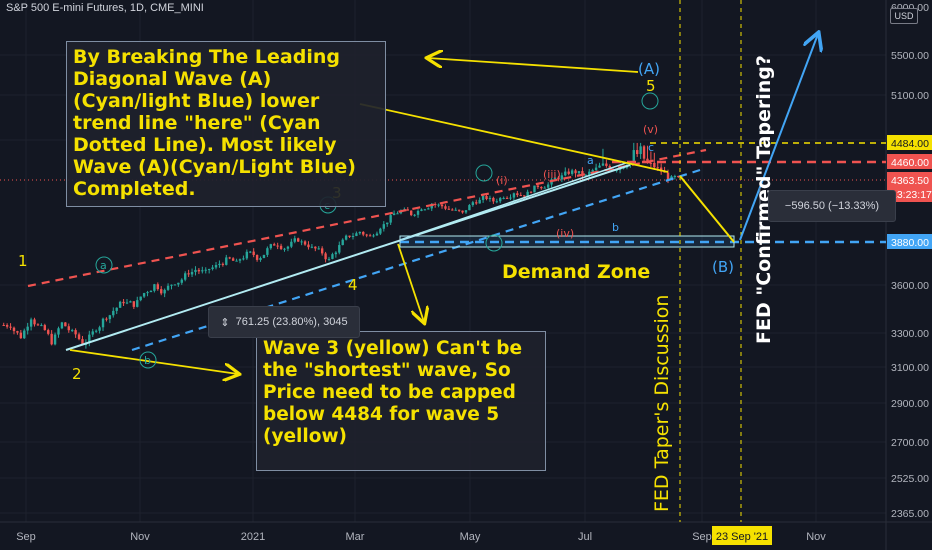 This screenshot has width=932, height=550. Describe the element at coordinates (355, 537) in the screenshot. I see `x-tick-label: Mar` at that location.